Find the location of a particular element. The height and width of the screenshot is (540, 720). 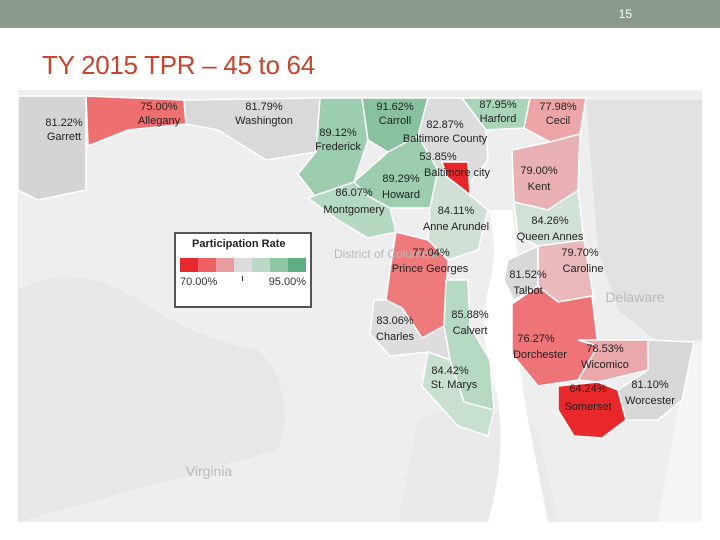

prince-georges-value: 77.04% is located at coordinates (431, 253).